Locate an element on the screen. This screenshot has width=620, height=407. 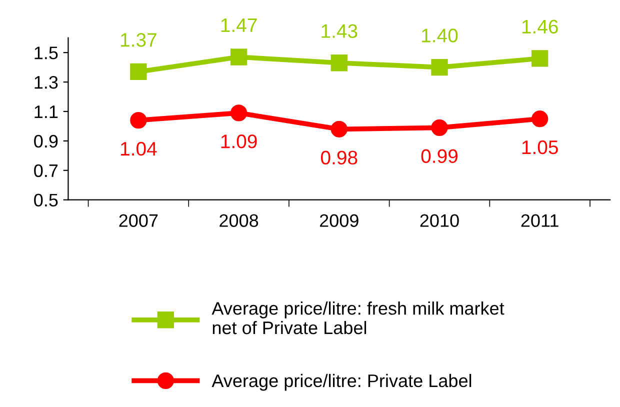
data-label: 1.43 is located at coordinates (340, 31).